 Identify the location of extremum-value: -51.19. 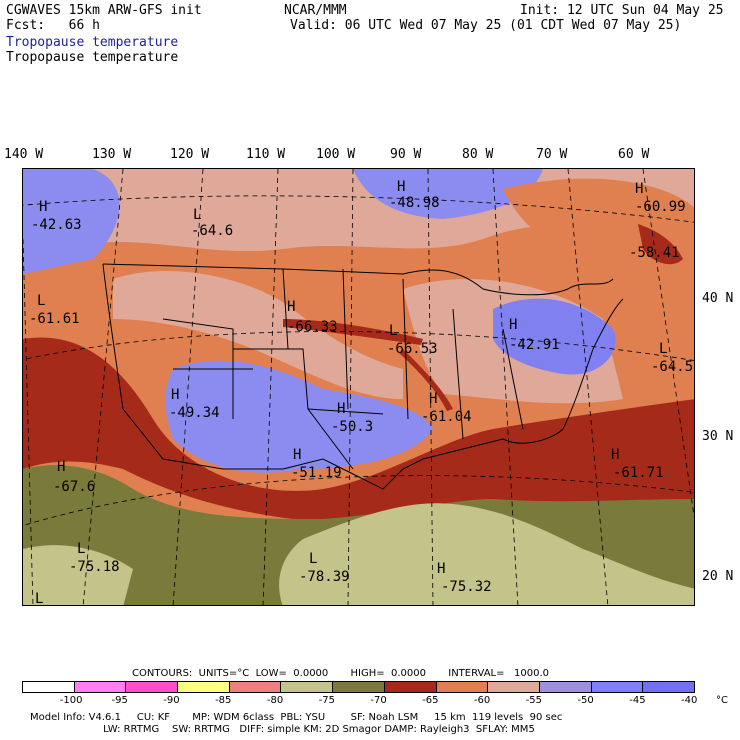
(316, 473).